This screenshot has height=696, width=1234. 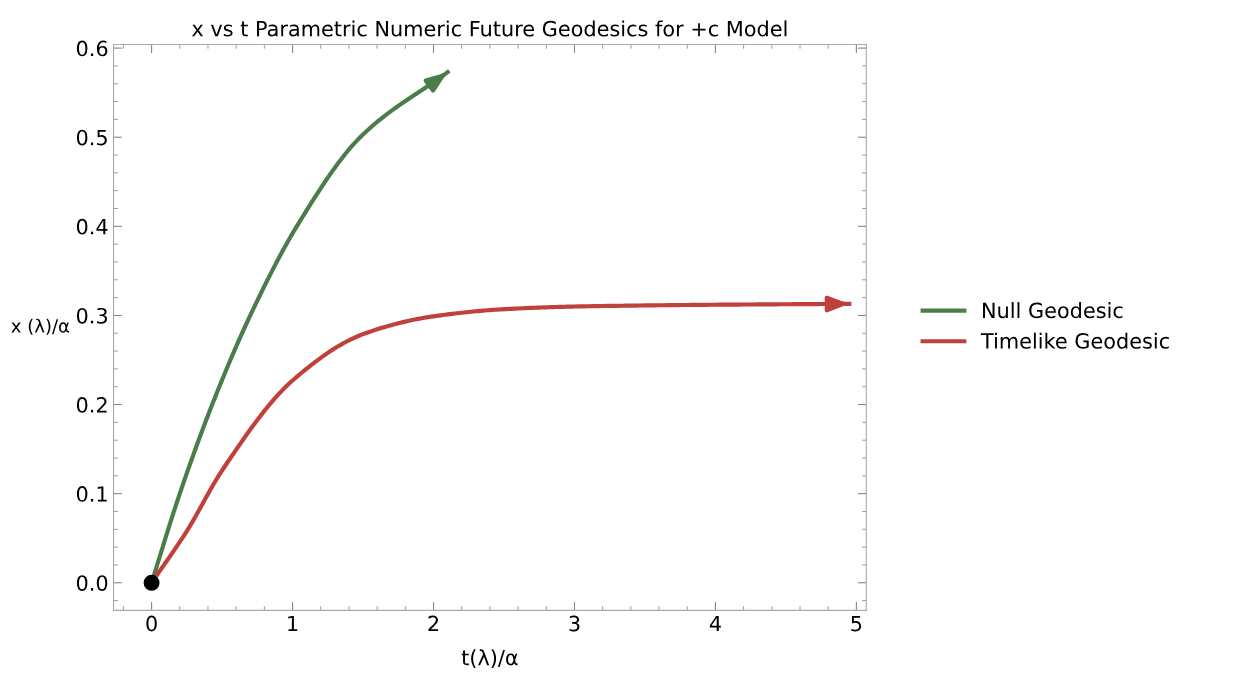 What do you see at coordinates (91, 315) in the screenshot?
I see `y-tick-label: 0.3` at bounding box center [91, 315].